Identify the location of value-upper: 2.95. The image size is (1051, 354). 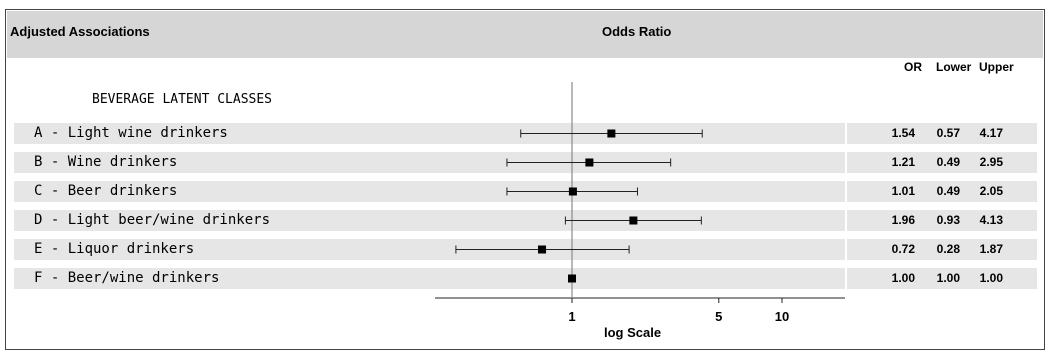
(991, 162).